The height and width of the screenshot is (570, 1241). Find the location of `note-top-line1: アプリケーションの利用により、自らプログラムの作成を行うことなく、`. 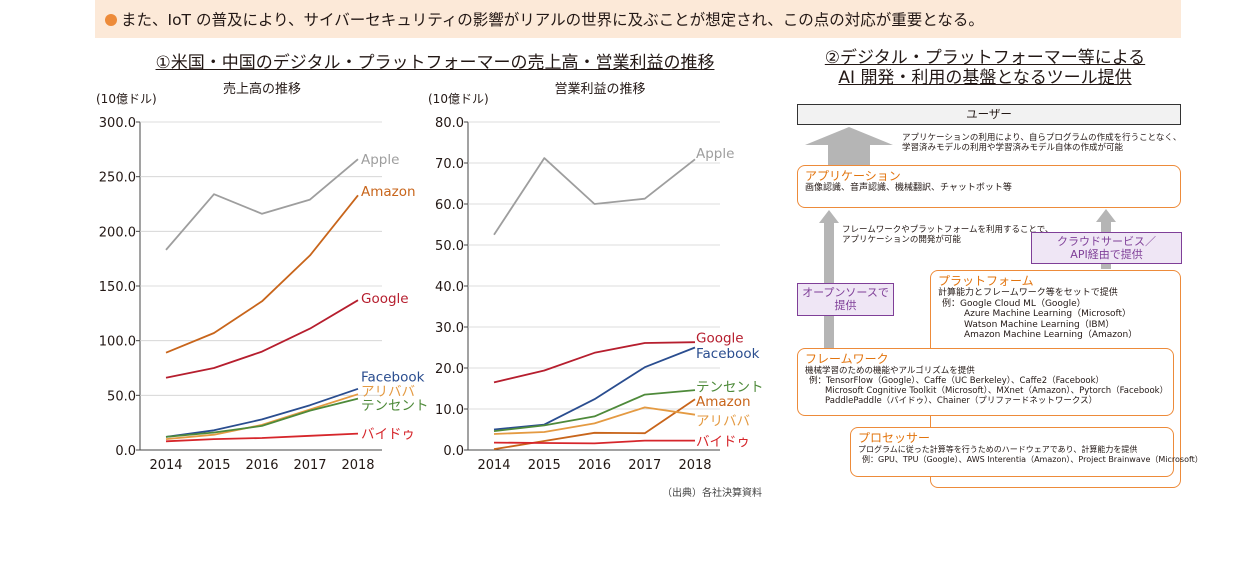

note-top-line1: アプリケーションの利用により、自らプログラムの作成を行うことなく、 is located at coordinates (1042, 138).